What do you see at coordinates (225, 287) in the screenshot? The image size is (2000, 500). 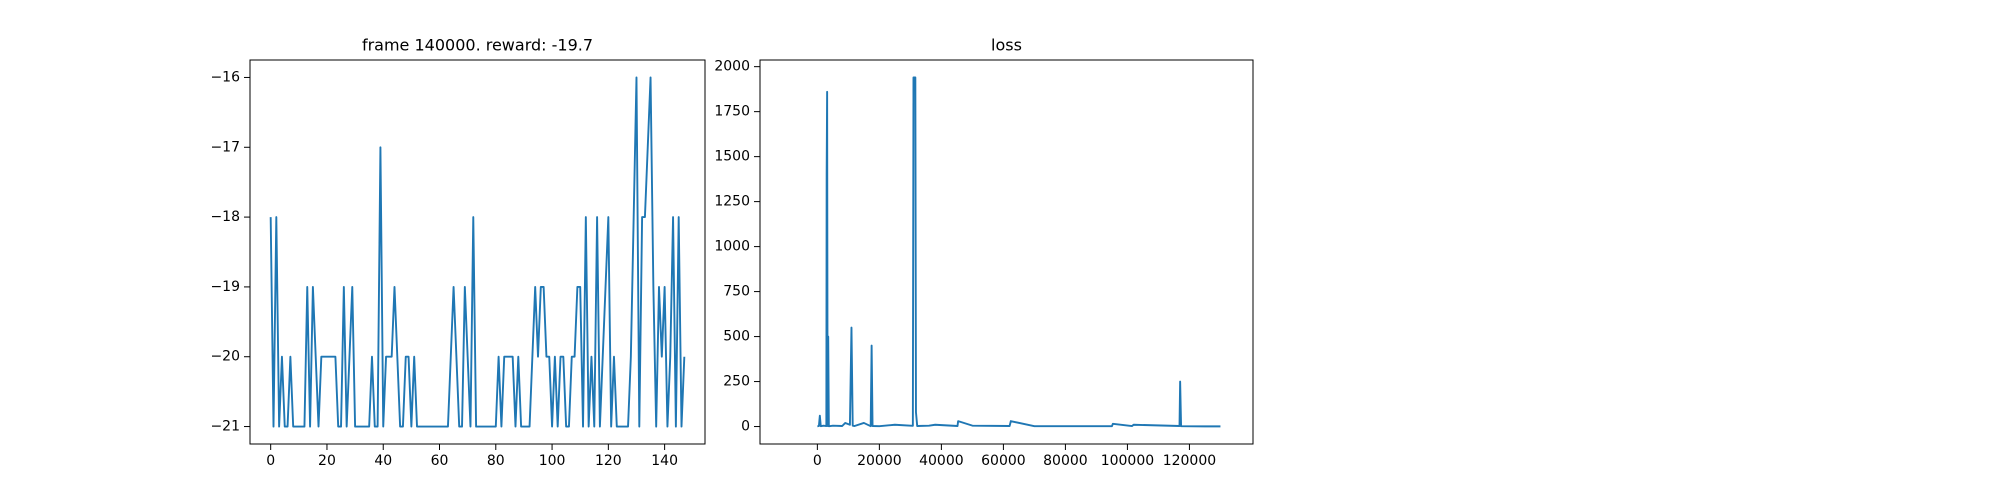 I see `y-tick-label: −19` at bounding box center [225, 287].